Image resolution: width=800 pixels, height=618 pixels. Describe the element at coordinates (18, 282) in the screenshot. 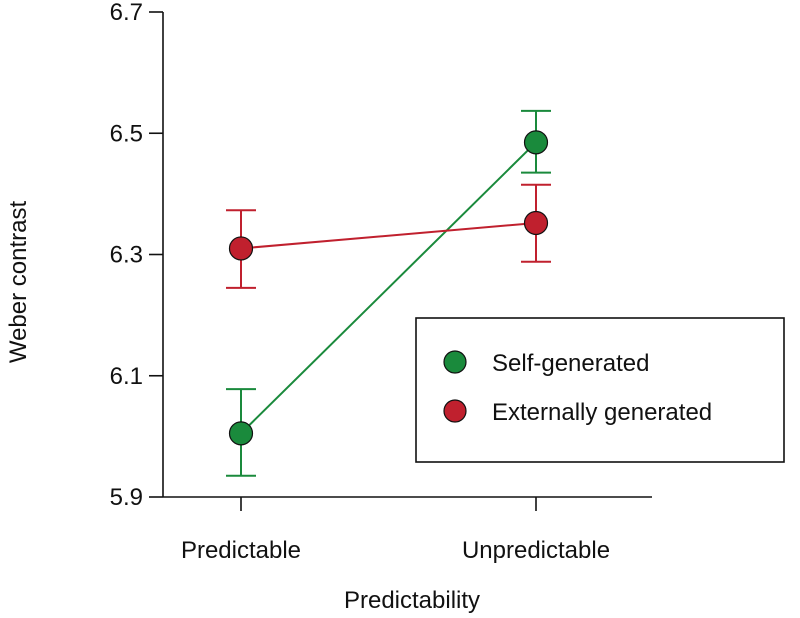

I see `y-axis-title: Weber contrast` at that location.